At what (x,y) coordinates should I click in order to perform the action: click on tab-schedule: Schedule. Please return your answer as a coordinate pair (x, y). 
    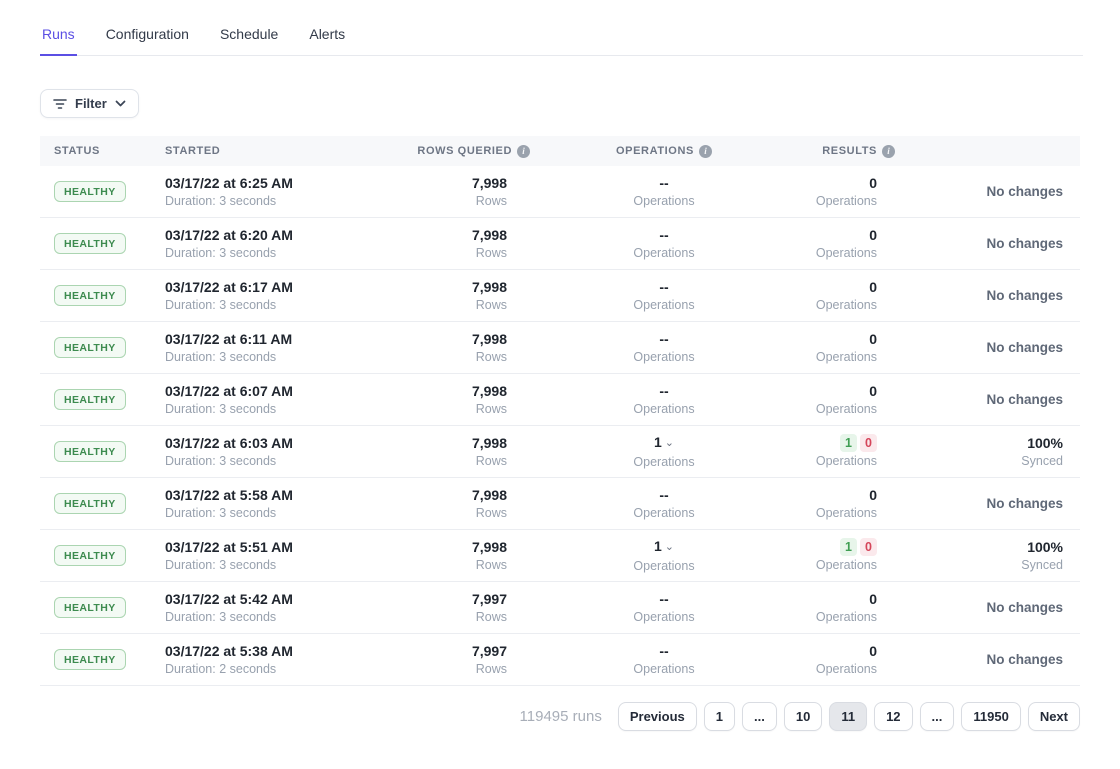
    Looking at the image, I should click on (249, 39).